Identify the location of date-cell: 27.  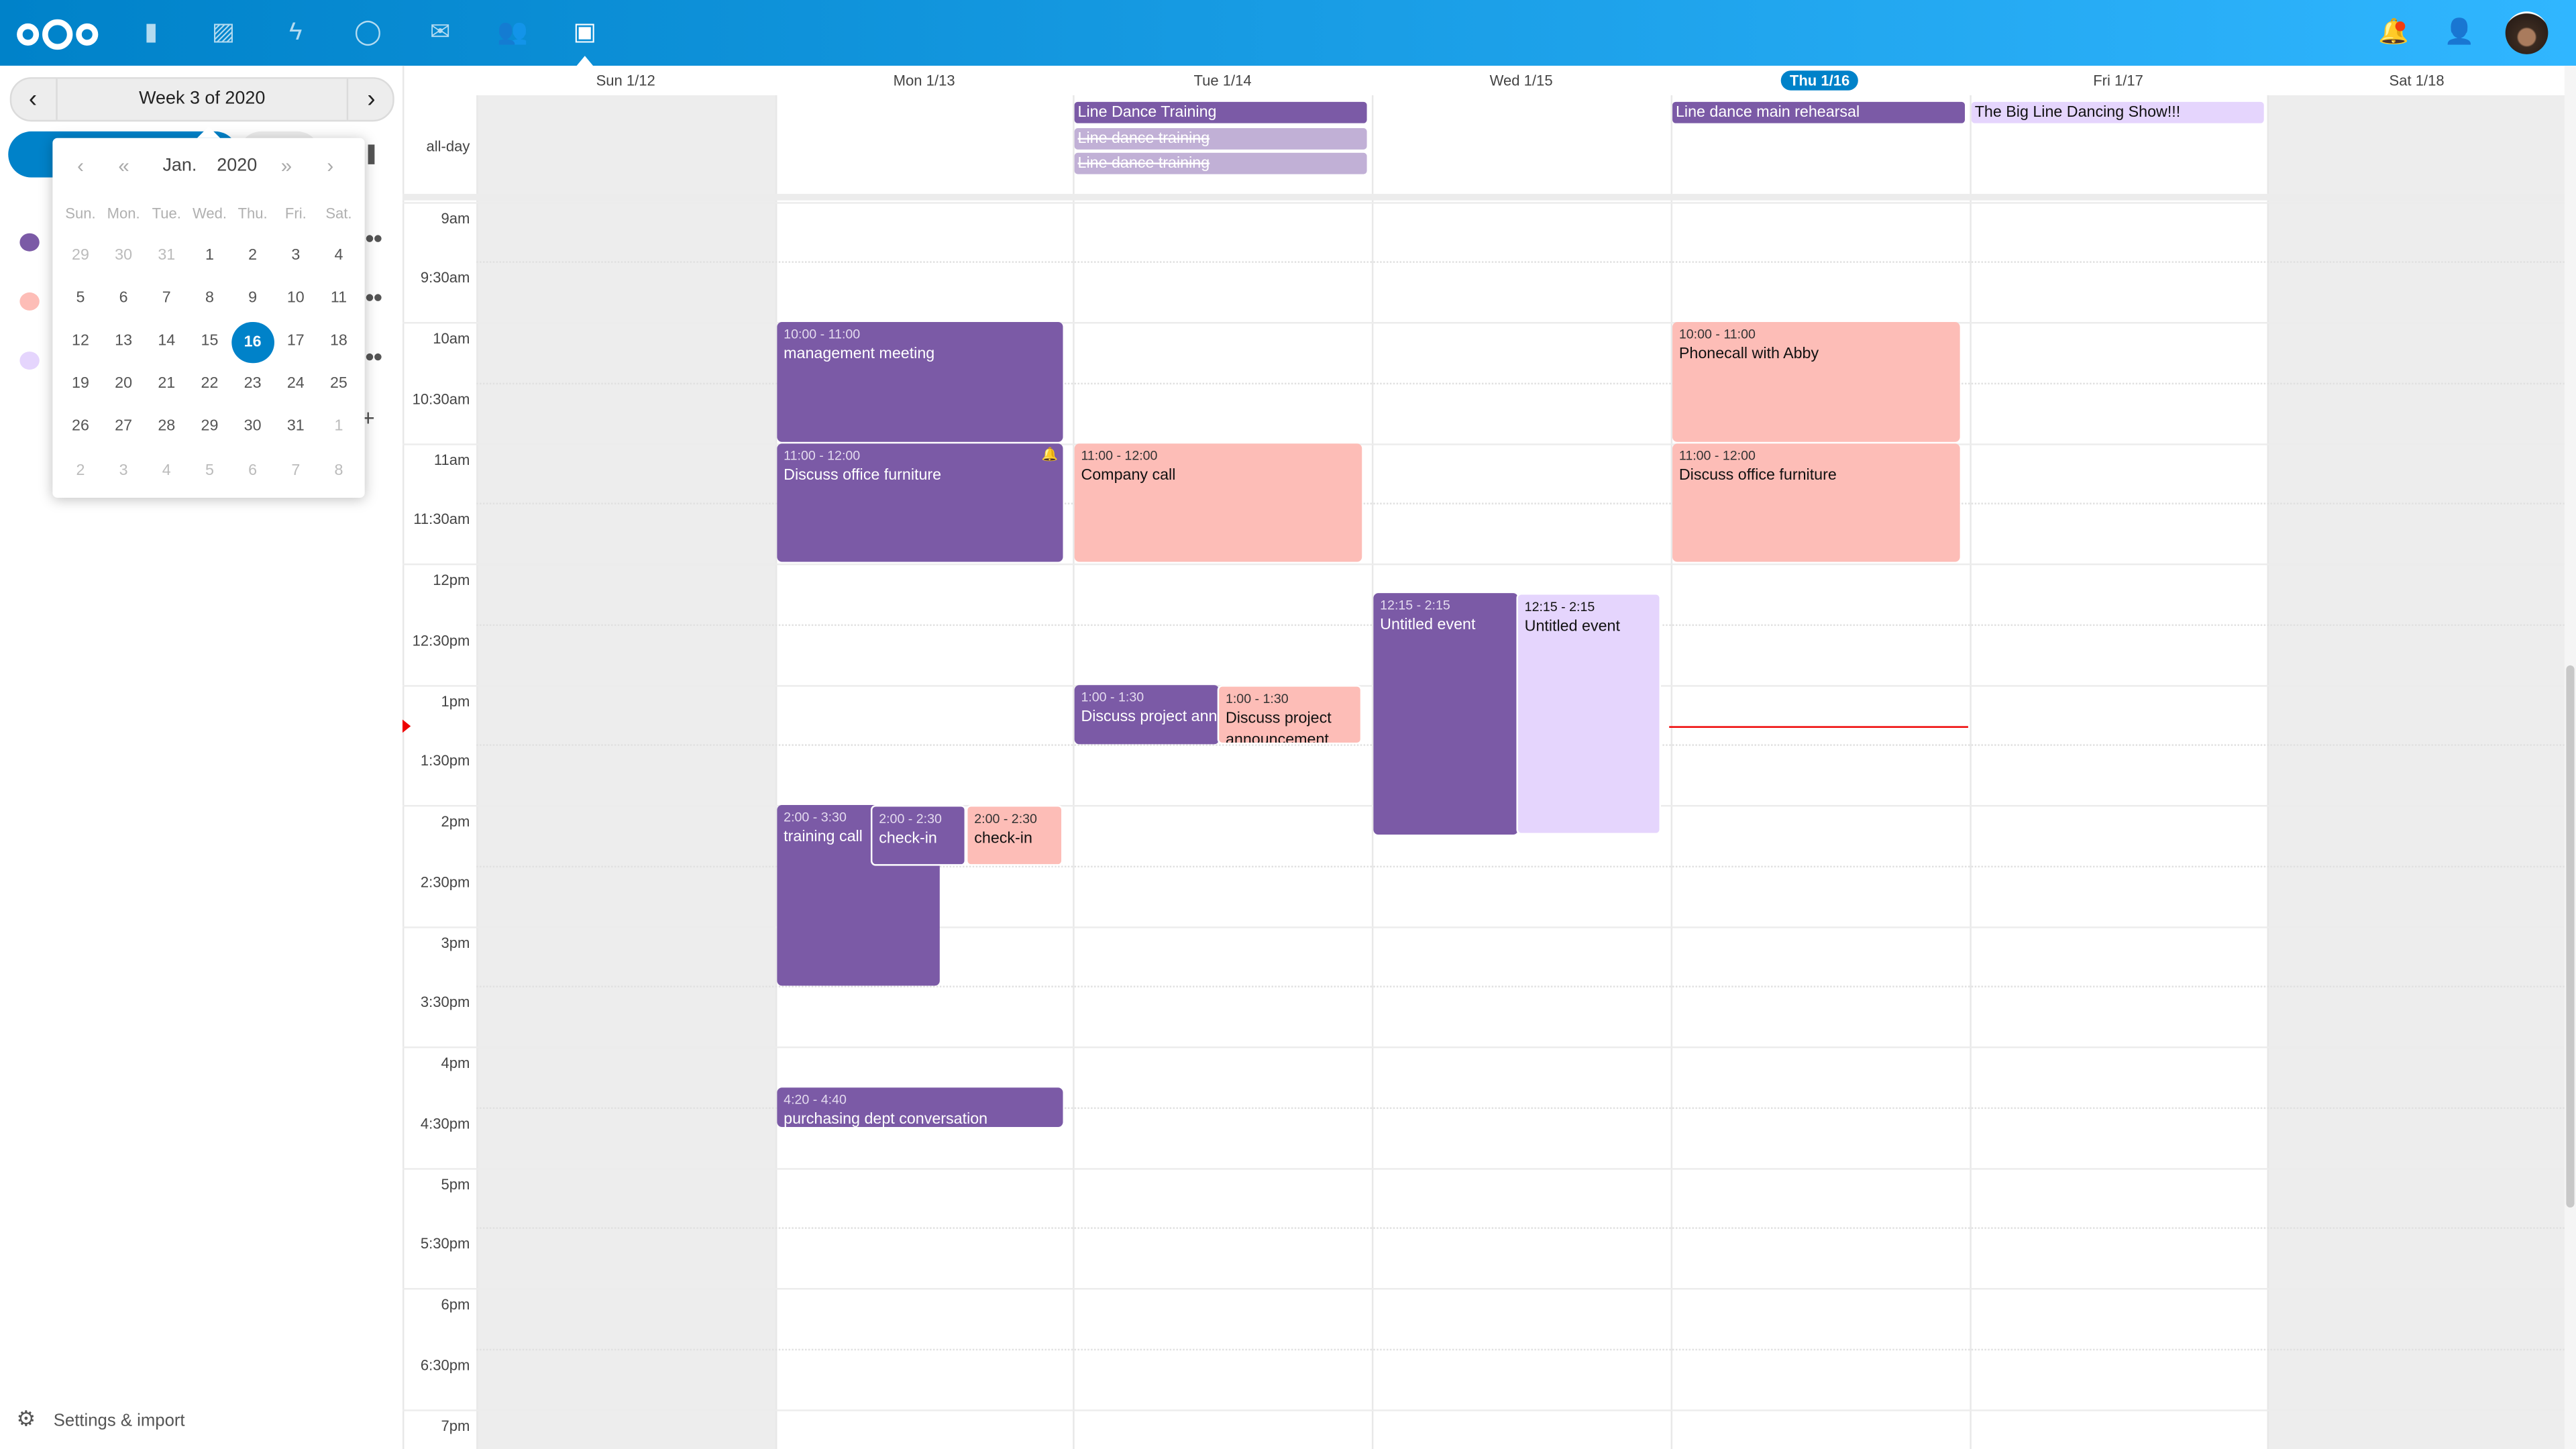
(124, 427).